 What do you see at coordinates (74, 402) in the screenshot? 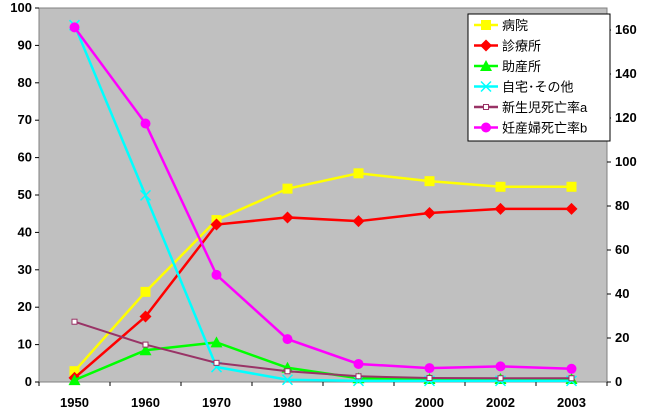
I see `x-tick-label: 1950` at bounding box center [74, 402].